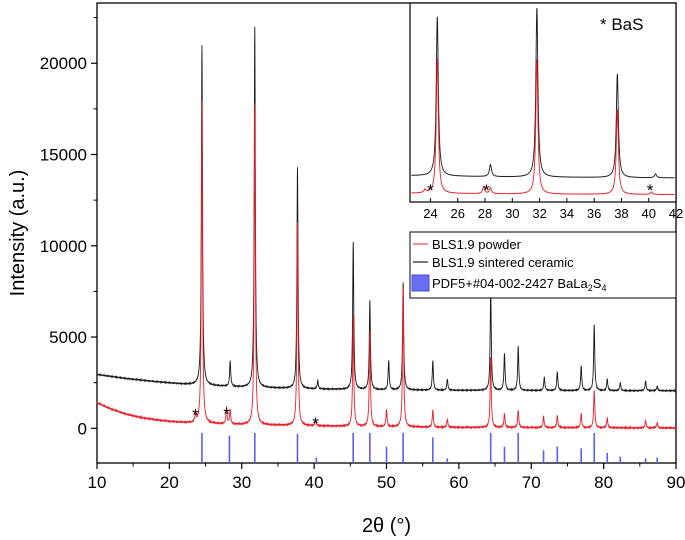 The width and height of the screenshot is (685, 540). What do you see at coordinates (97, 482) in the screenshot?
I see `x-tick-label: 10` at bounding box center [97, 482].